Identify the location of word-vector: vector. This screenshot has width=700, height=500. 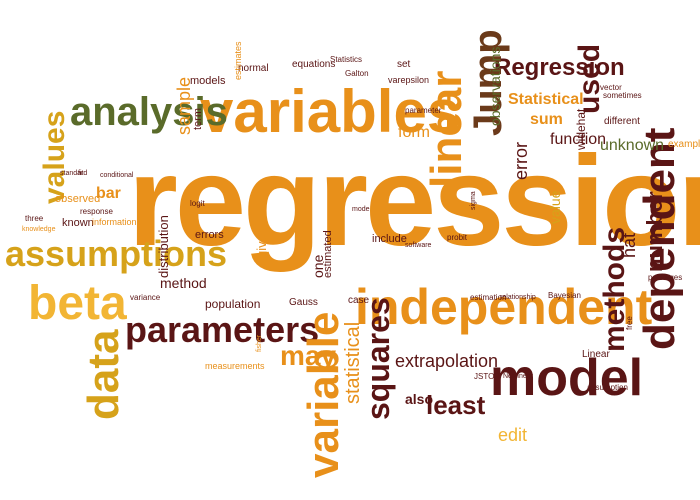
(611, 87).